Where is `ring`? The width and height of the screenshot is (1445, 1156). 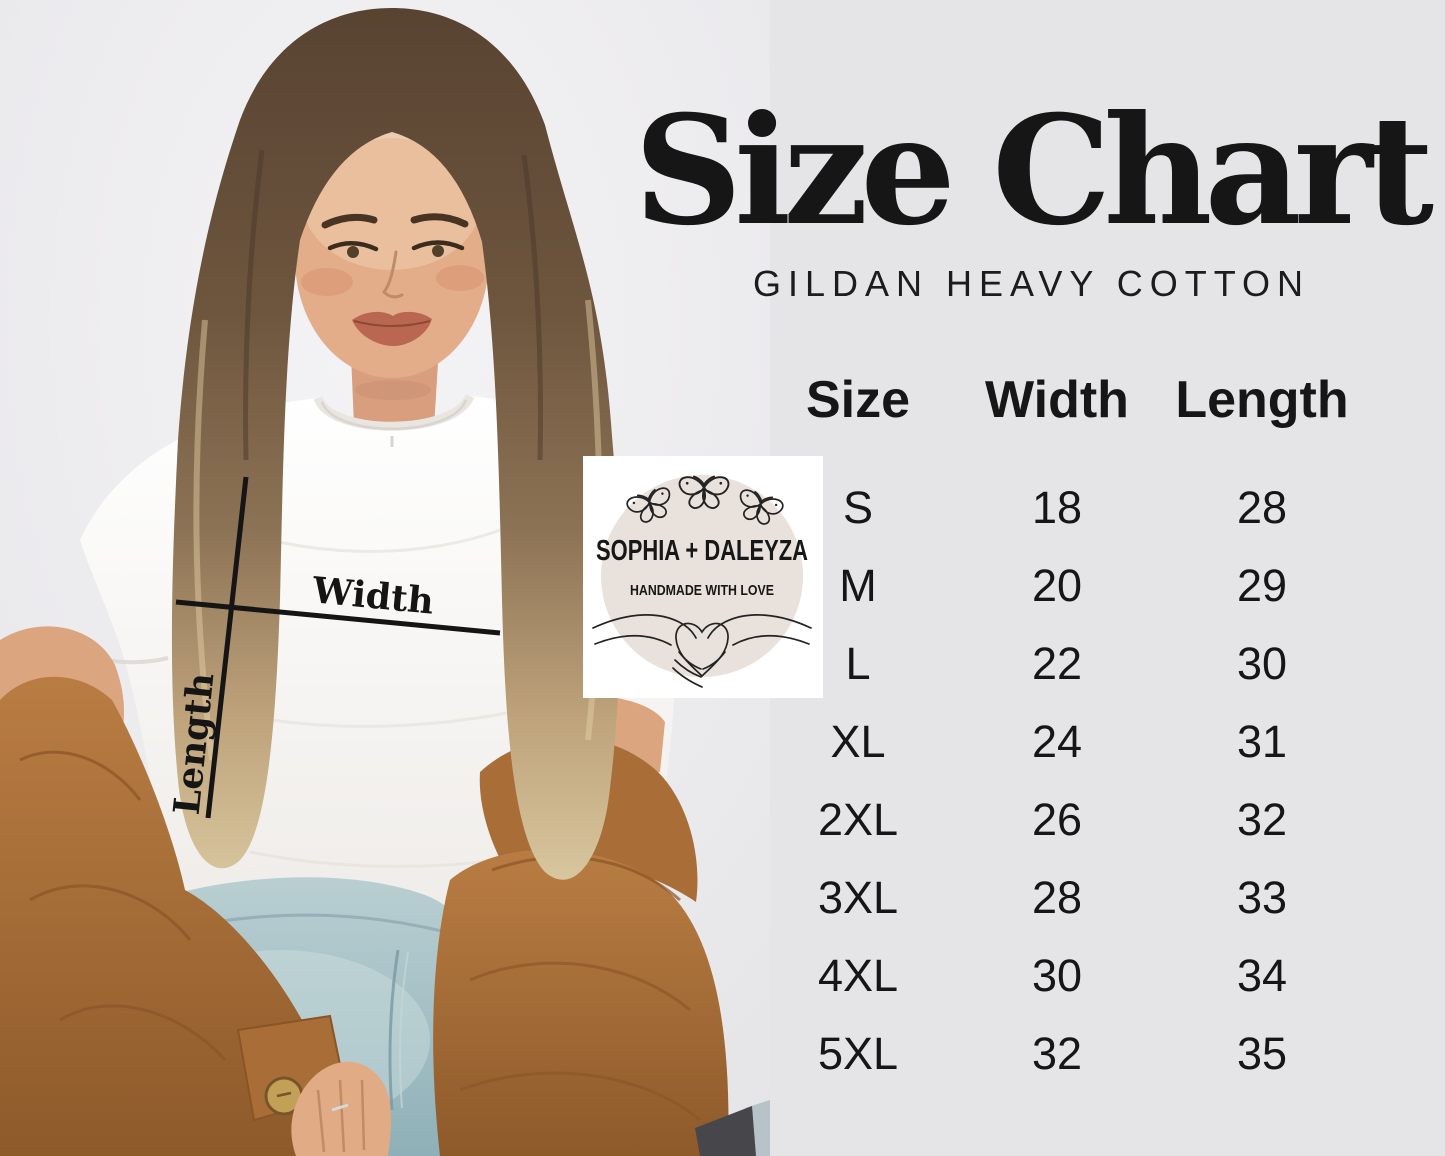 ring is located at coordinates (340, 1107).